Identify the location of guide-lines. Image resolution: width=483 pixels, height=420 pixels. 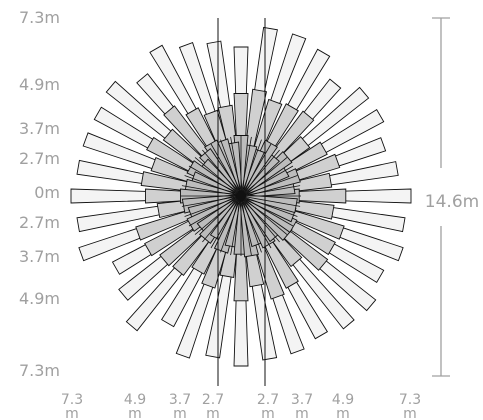
(241, 202).